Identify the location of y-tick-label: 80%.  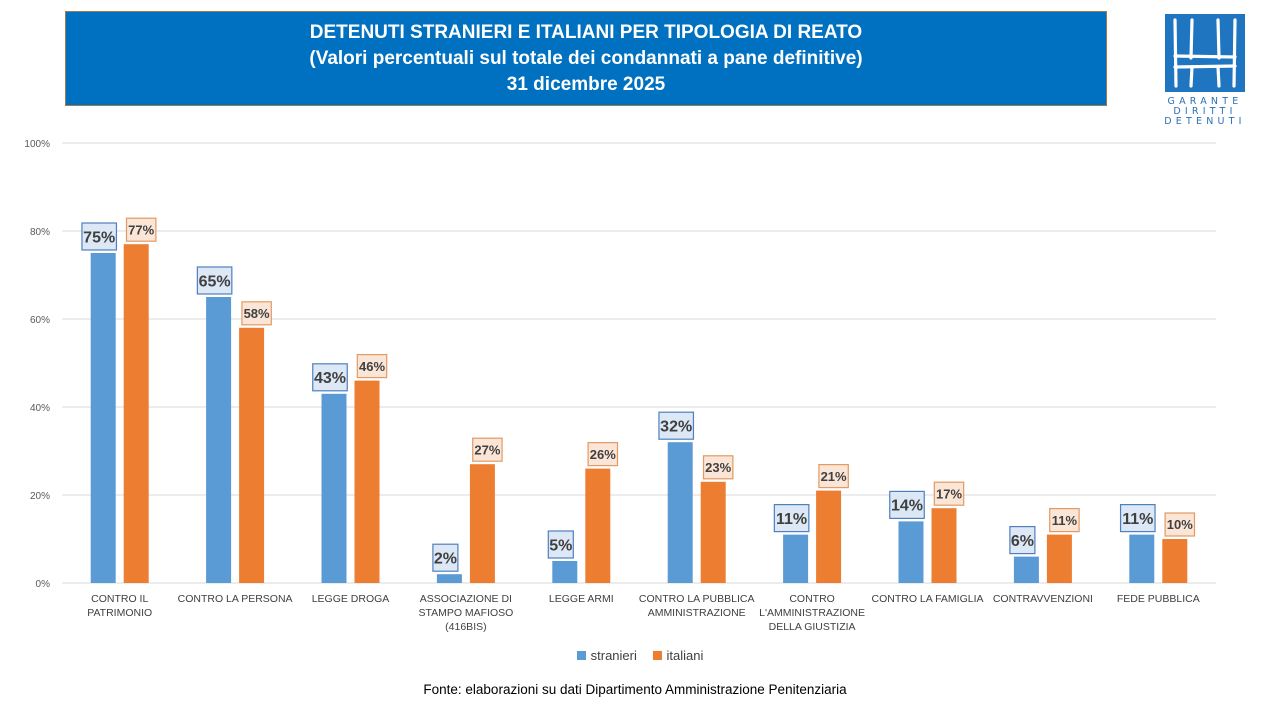
(40, 232).